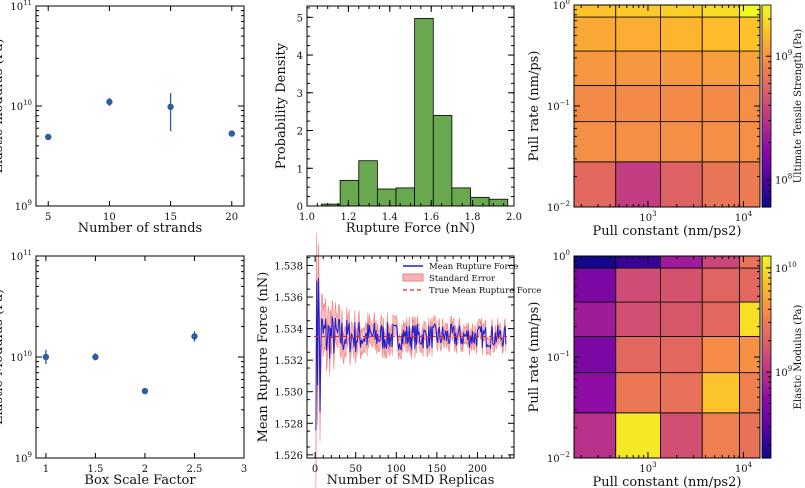 The height and width of the screenshot is (488, 805). What do you see at coordinates (561, 6) in the screenshot?
I see `y-tick-label: 10⁰` at bounding box center [561, 6].